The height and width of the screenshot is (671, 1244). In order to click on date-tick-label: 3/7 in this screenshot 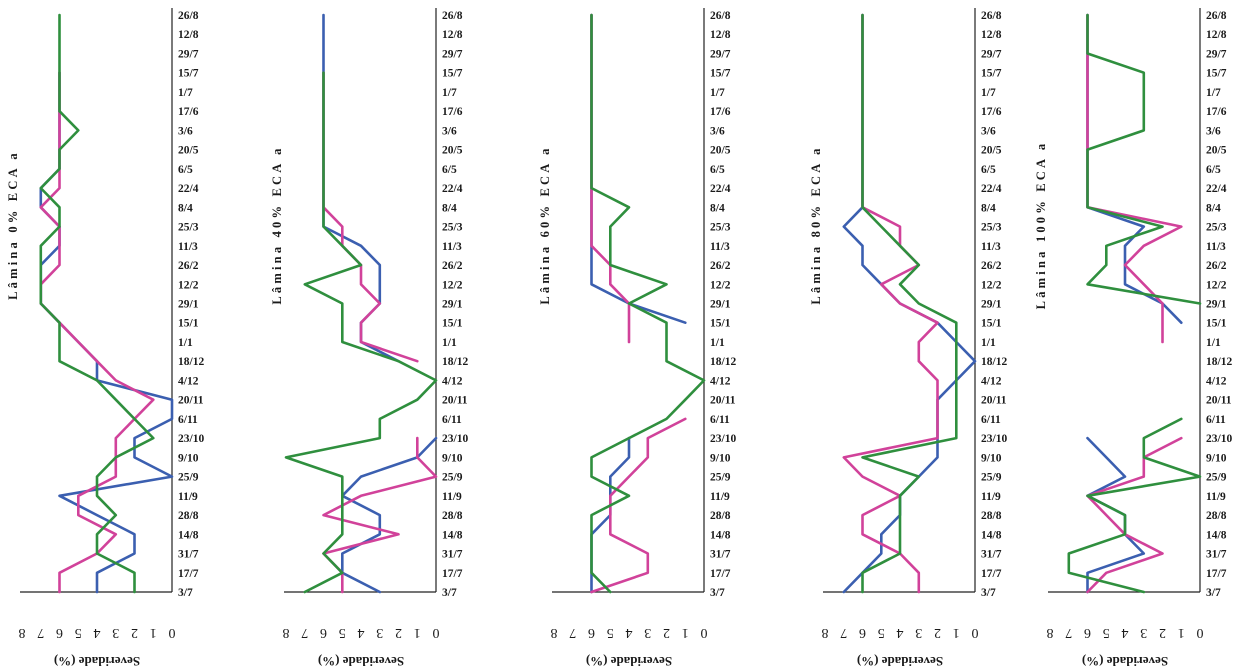, I will do `click(1213, 593)`.